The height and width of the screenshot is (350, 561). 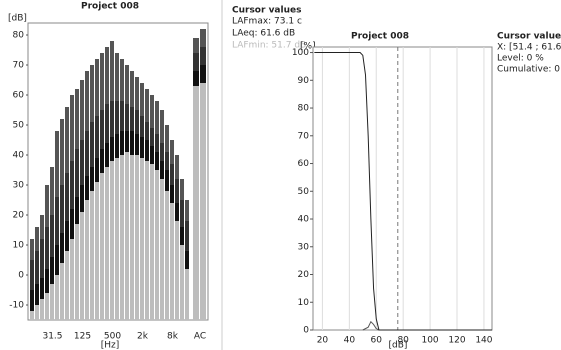 What do you see at coordinates (380, 37) in the screenshot?
I see `distribution-title: Project 008` at bounding box center [380, 37].